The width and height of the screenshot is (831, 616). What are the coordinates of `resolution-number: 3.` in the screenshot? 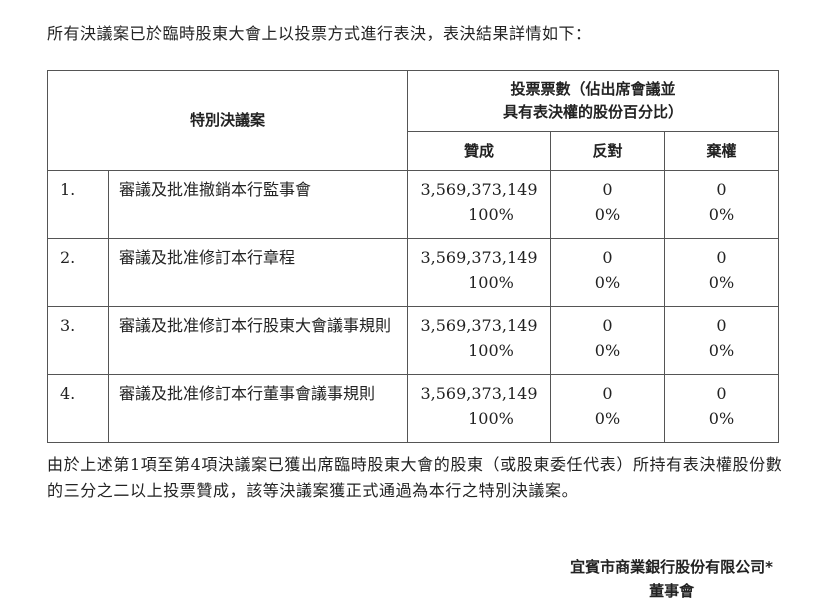 It's located at (78, 340).